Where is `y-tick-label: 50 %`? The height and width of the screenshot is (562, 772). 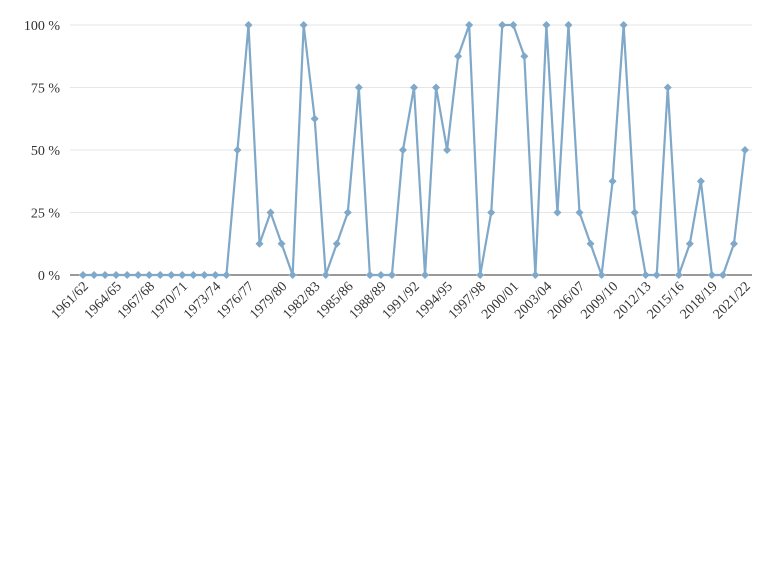
y-tick-label: 50 % is located at coordinates (46, 151).